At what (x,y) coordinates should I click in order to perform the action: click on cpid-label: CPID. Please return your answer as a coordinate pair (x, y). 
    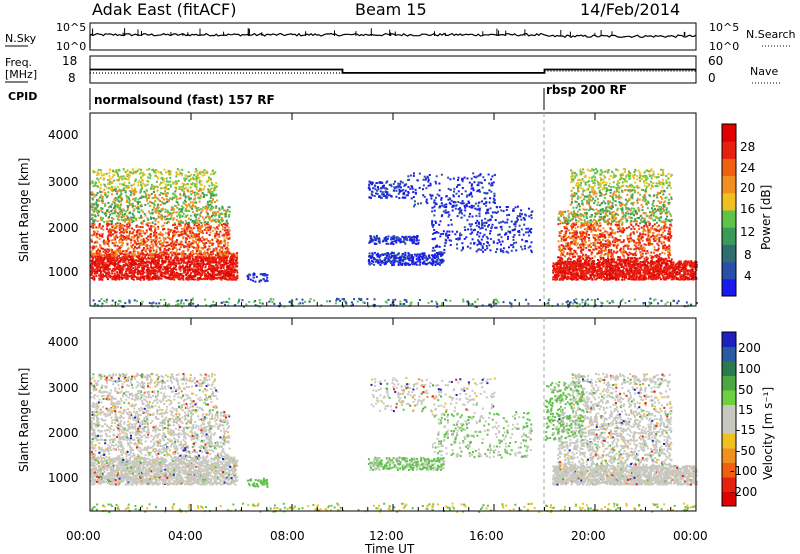
    Looking at the image, I should click on (22, 96).